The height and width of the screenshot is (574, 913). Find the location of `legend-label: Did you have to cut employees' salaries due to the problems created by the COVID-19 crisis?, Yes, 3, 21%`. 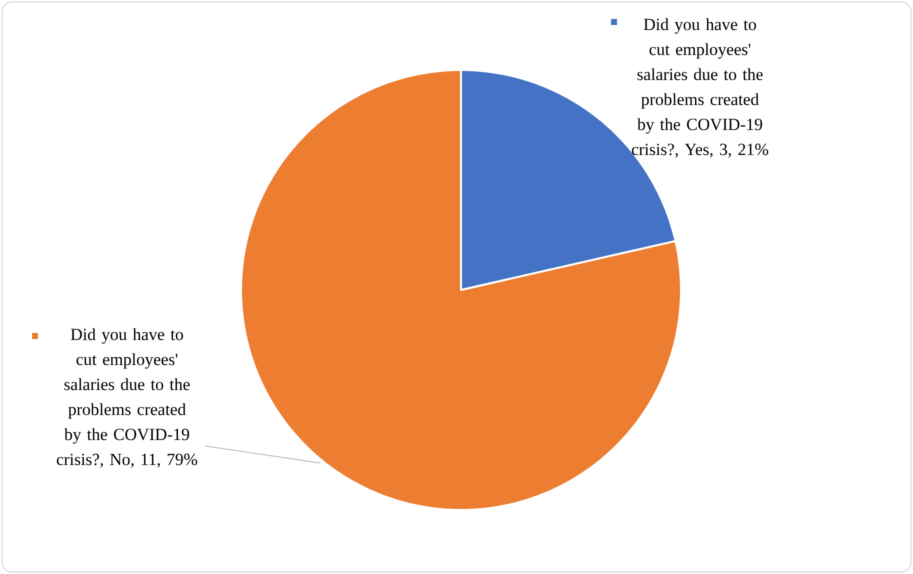

legend-label: Did you have to cut employees' salaries due to the problems created by the COVID-19 crisis?, Yes, 3, 21% is located at coordinates (700, 88).